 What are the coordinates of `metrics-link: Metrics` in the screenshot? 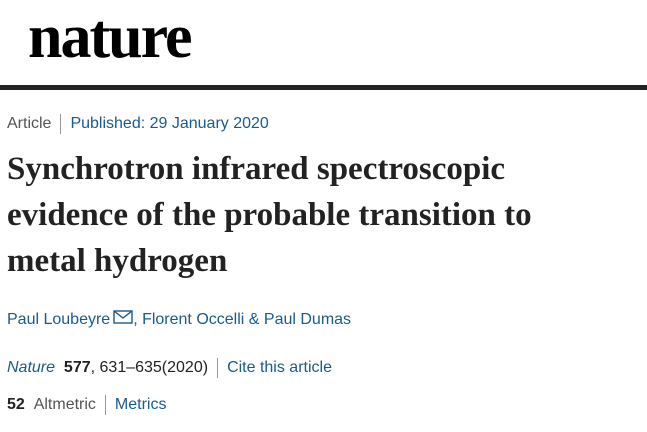 It's located at (140, 405).